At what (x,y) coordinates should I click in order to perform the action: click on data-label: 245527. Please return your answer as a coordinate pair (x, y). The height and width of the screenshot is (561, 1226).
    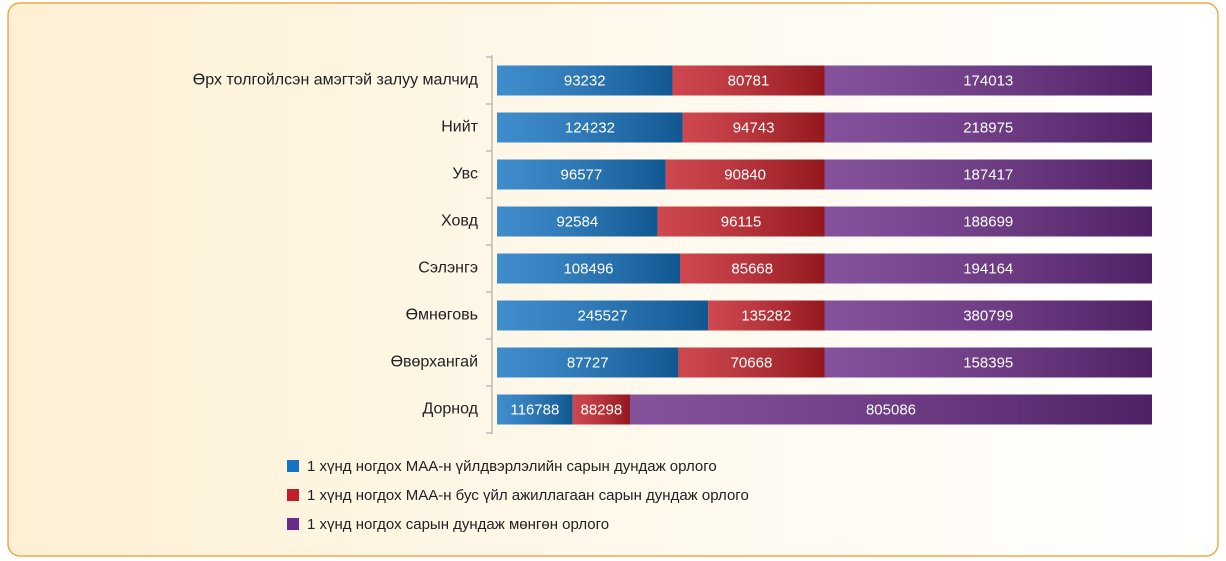
    Looking at the image, I should click on (603, 315).